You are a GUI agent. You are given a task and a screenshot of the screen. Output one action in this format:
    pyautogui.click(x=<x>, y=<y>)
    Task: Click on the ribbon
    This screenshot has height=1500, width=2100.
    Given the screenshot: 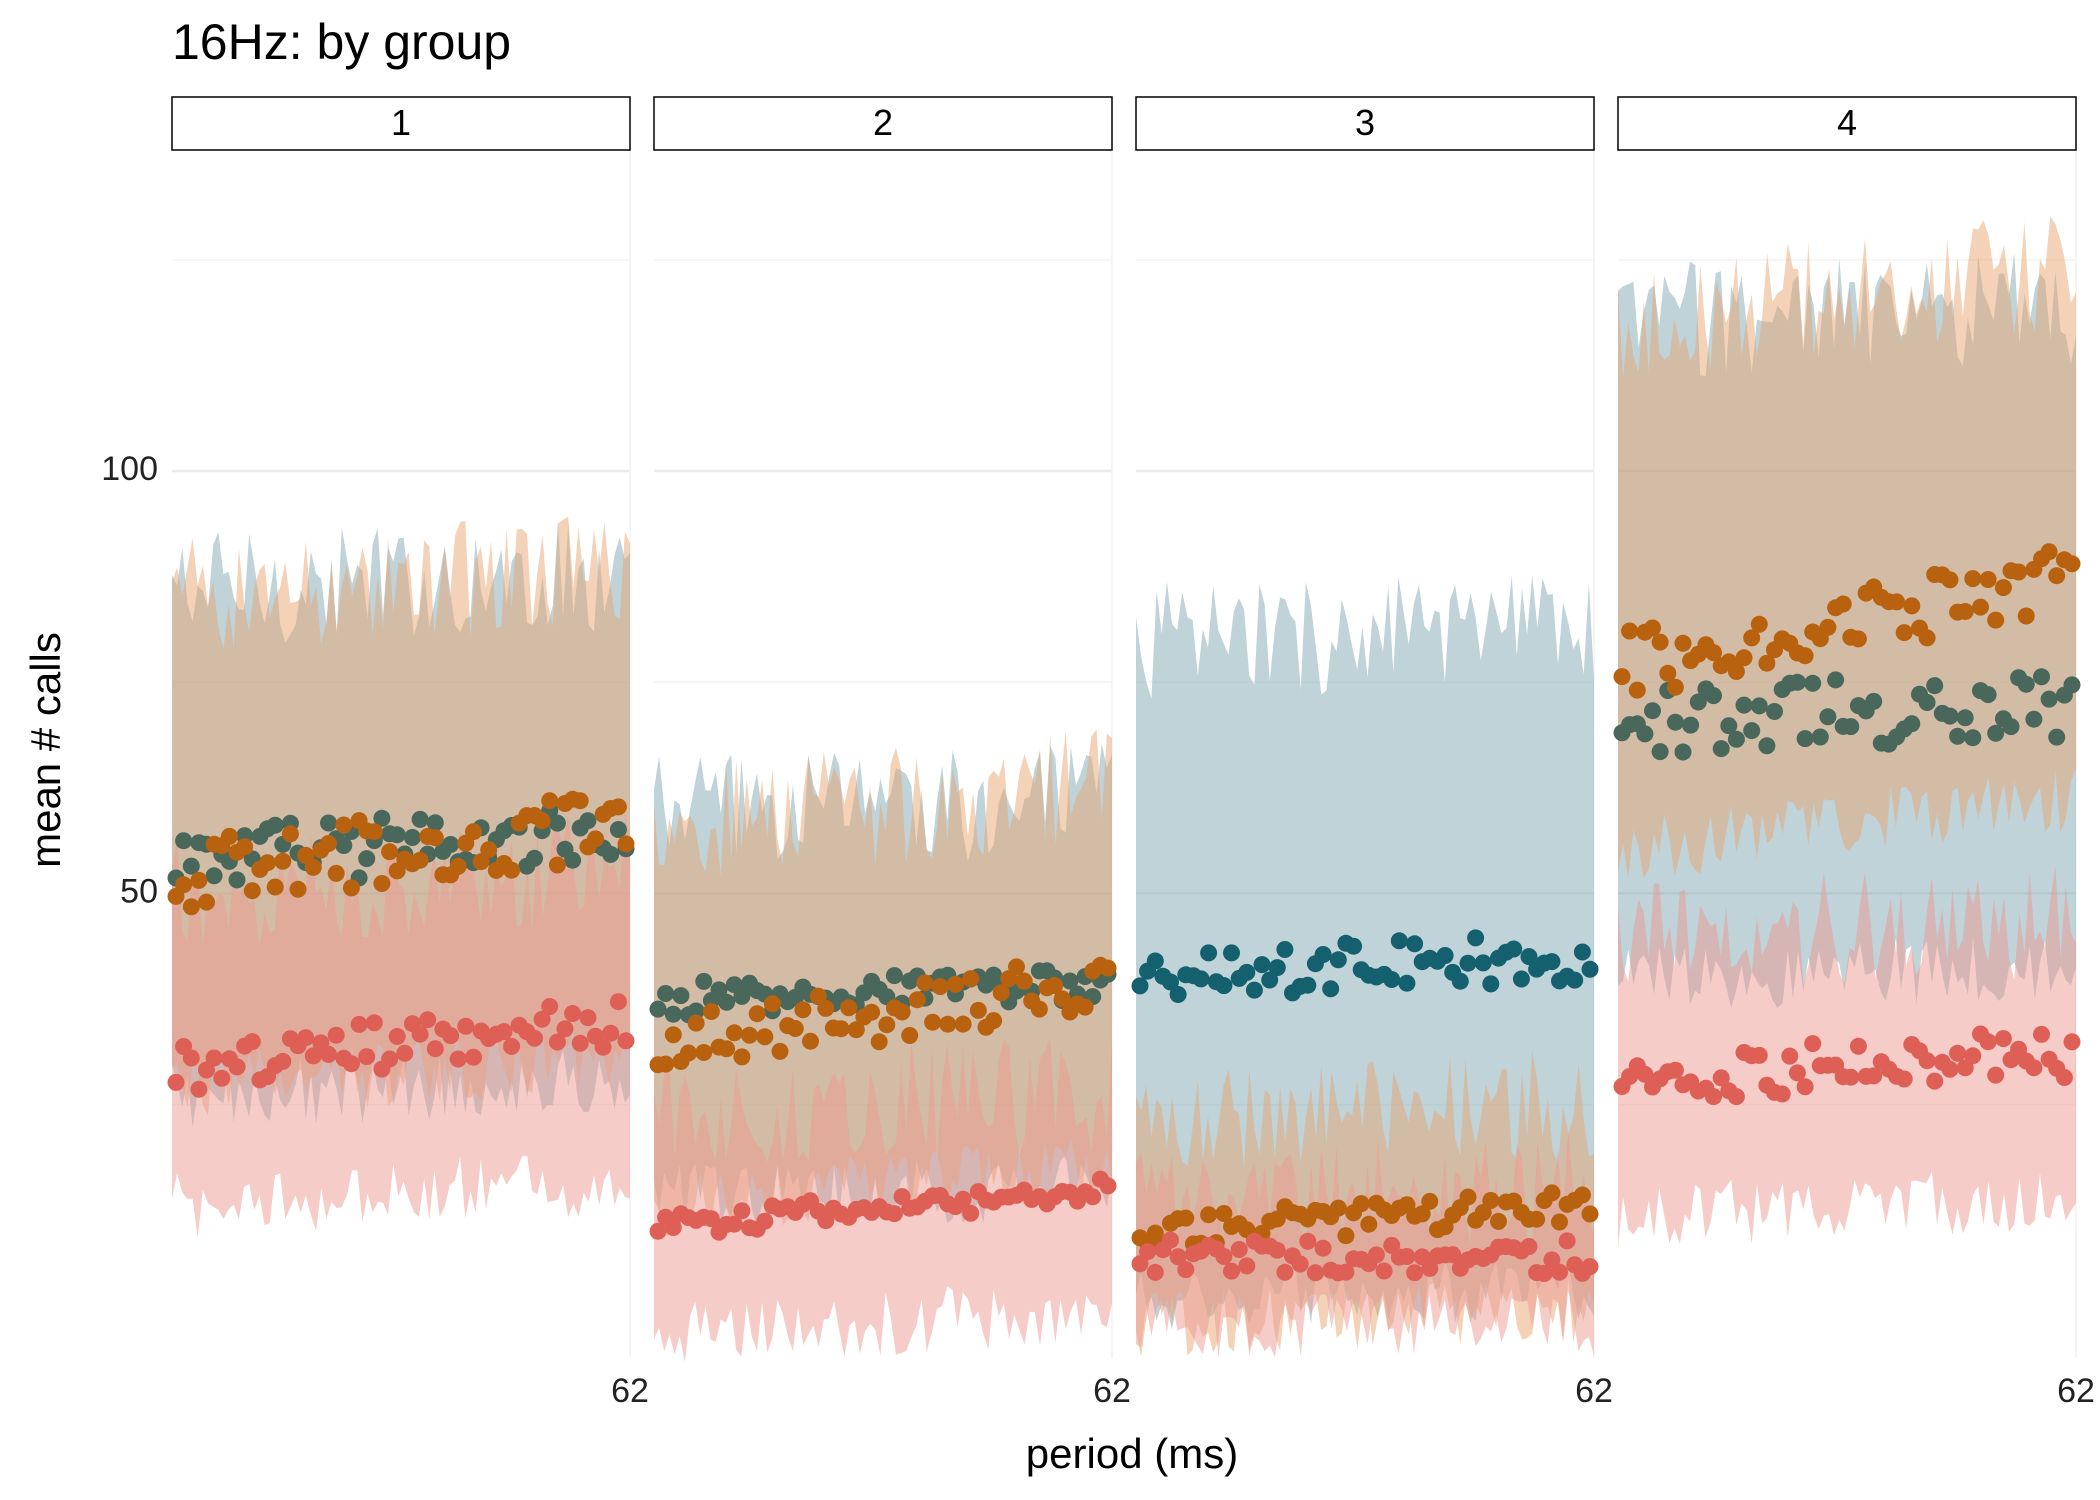 What is the action you would take?
    pyautogui.click(x=1365, y=1244)
    